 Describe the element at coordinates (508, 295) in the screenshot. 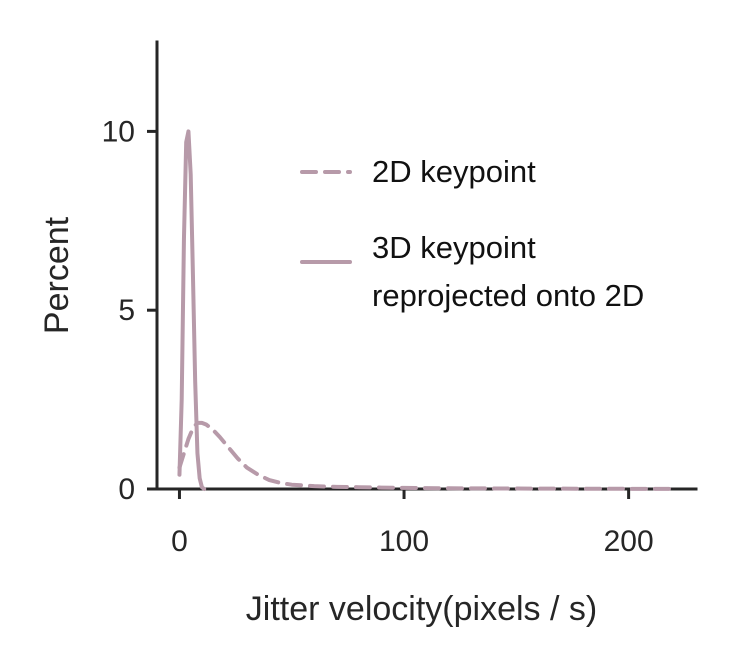

I see `legend-label-line: reprojected onto 2D` at that location.